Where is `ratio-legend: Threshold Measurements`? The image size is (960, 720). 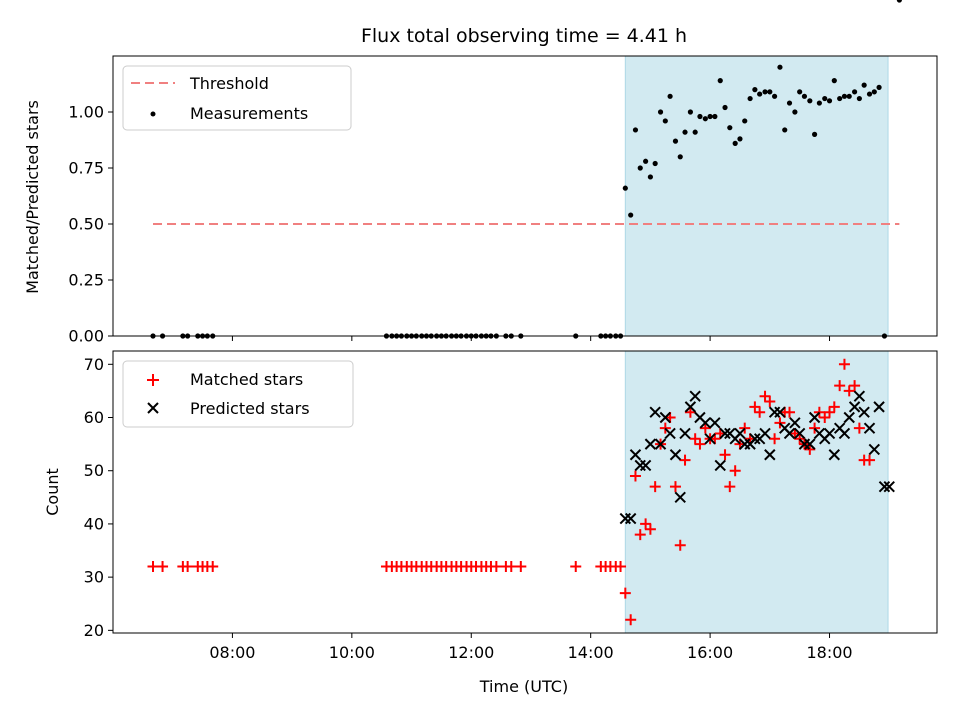 ratio-legend: Threshold Measurements is located at coordinates (237, 98).